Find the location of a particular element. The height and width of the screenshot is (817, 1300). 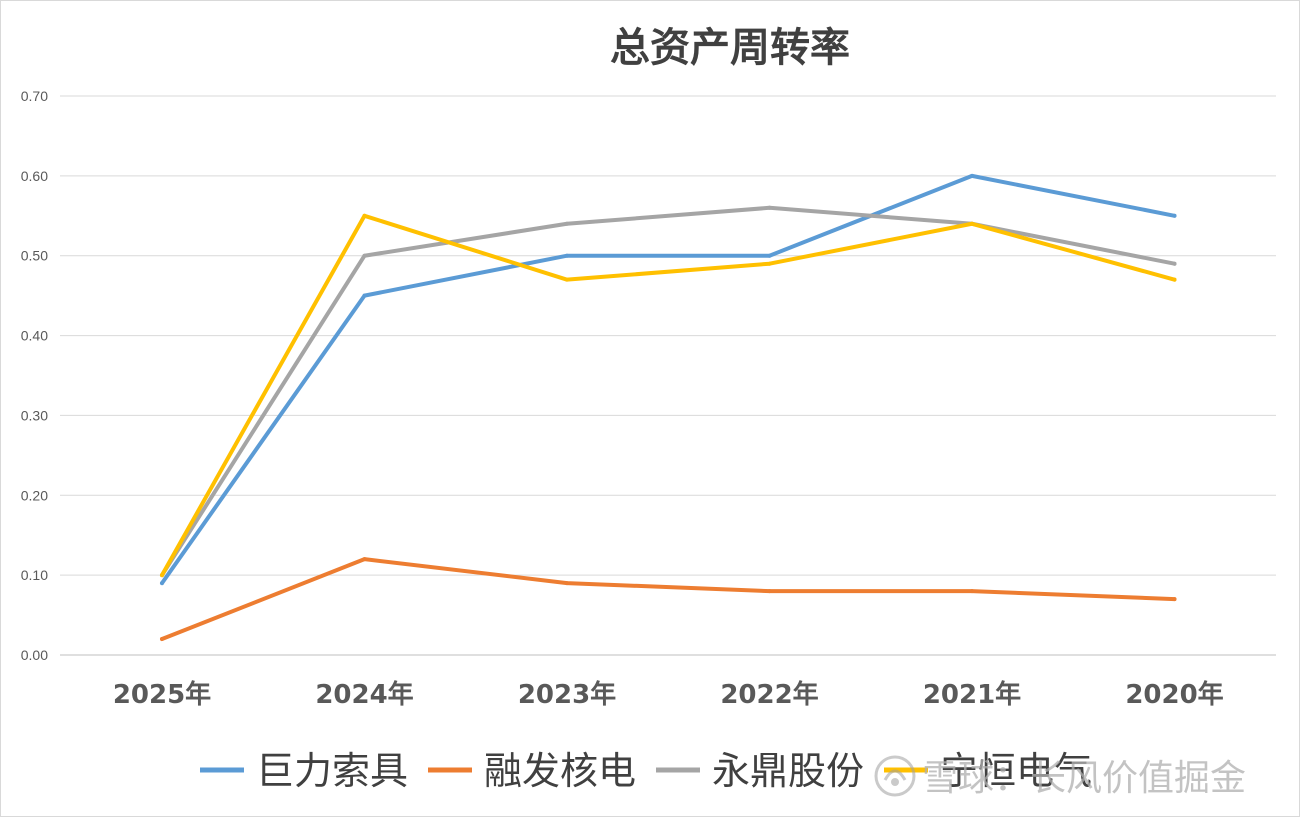

y-tick-label: 0.30 is located at coordinates (34, 415).